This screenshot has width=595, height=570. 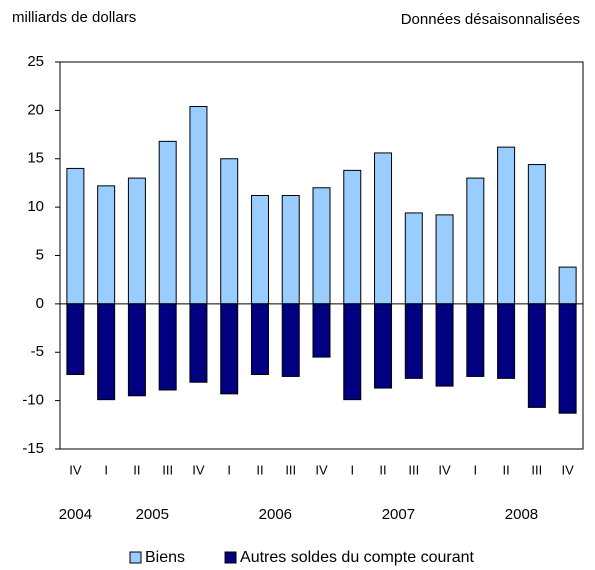 What do you see at coordinates (35, 61) in the screenshot?
I see `y-tick-label: 25` at bounding box center [35, 61].